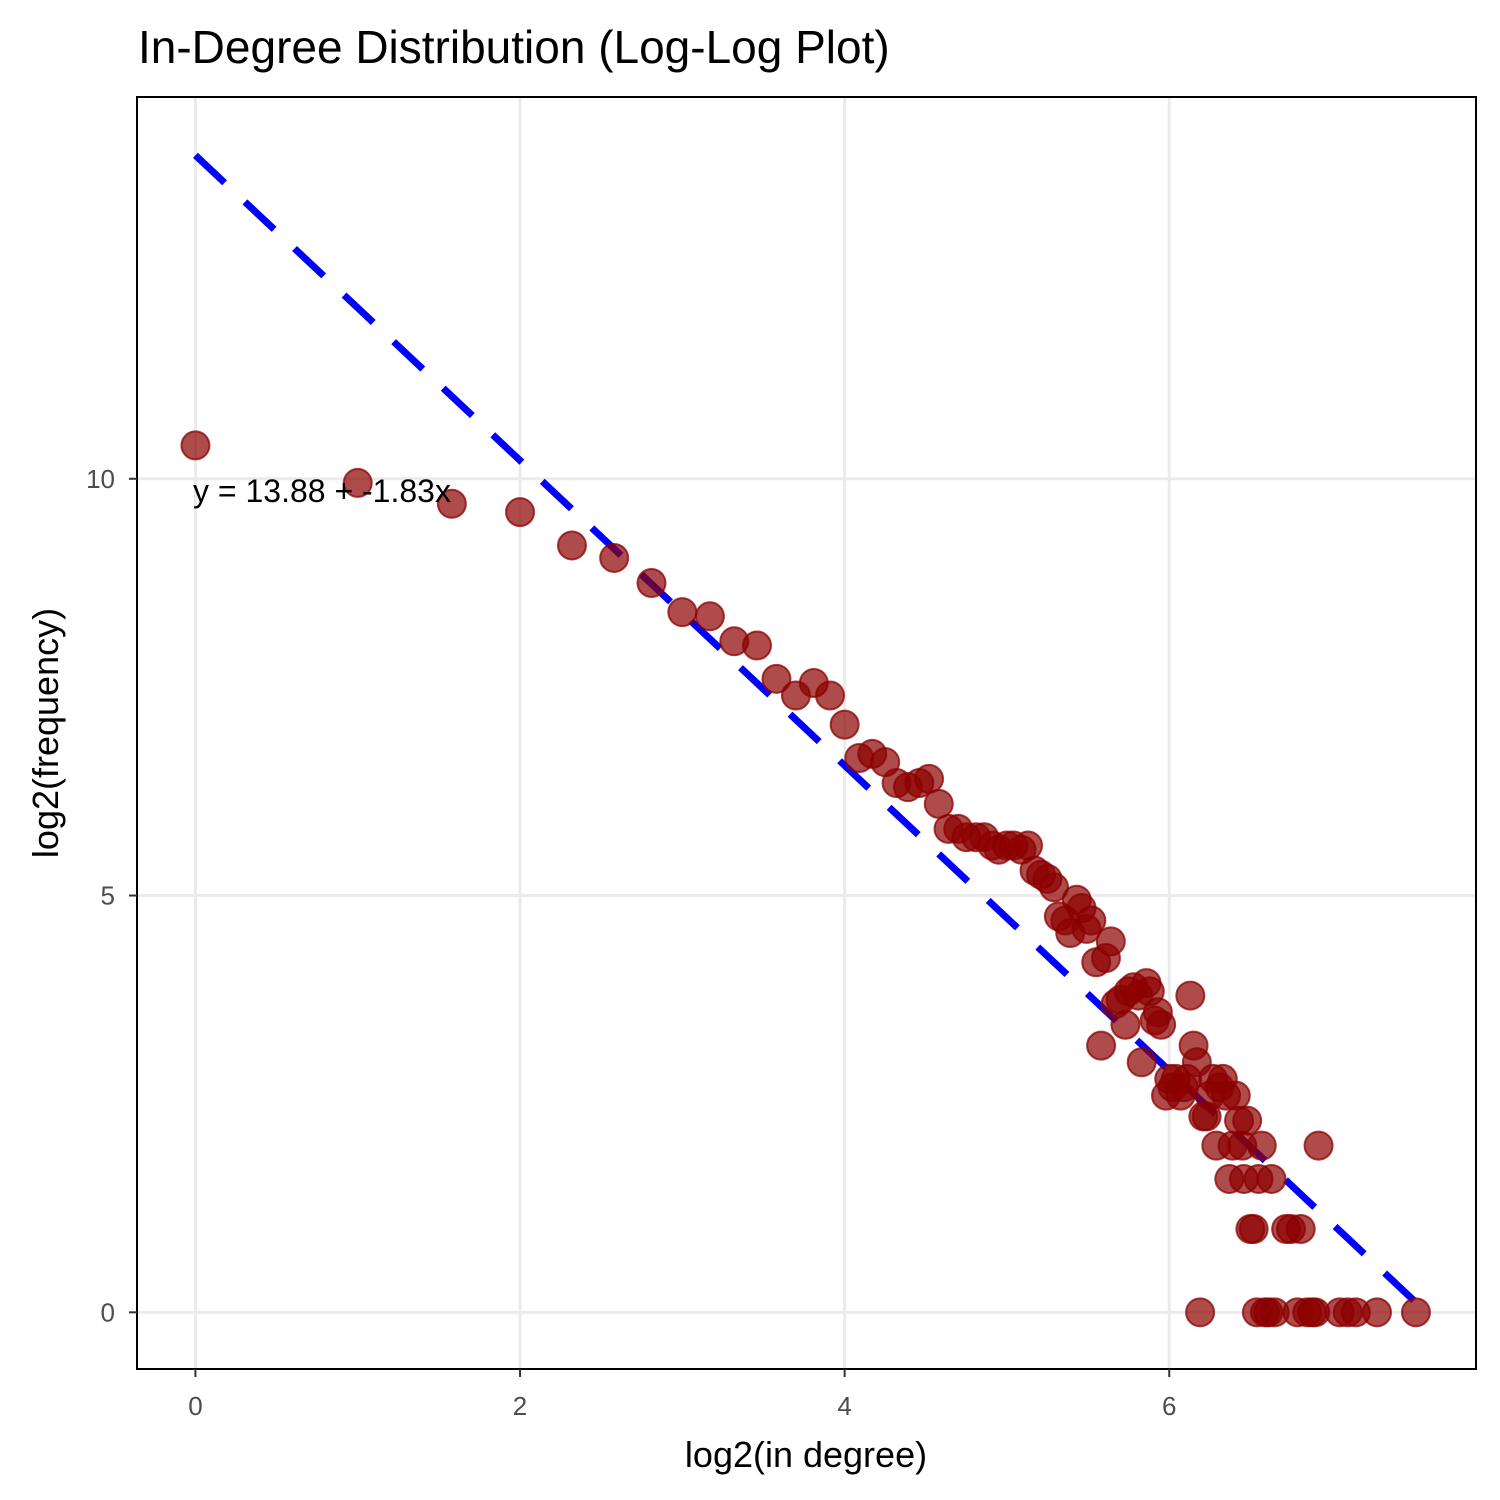  Describe the element at coordinates (108, 896) in the screenshot. I see `y-tick-label: 5` at that location.